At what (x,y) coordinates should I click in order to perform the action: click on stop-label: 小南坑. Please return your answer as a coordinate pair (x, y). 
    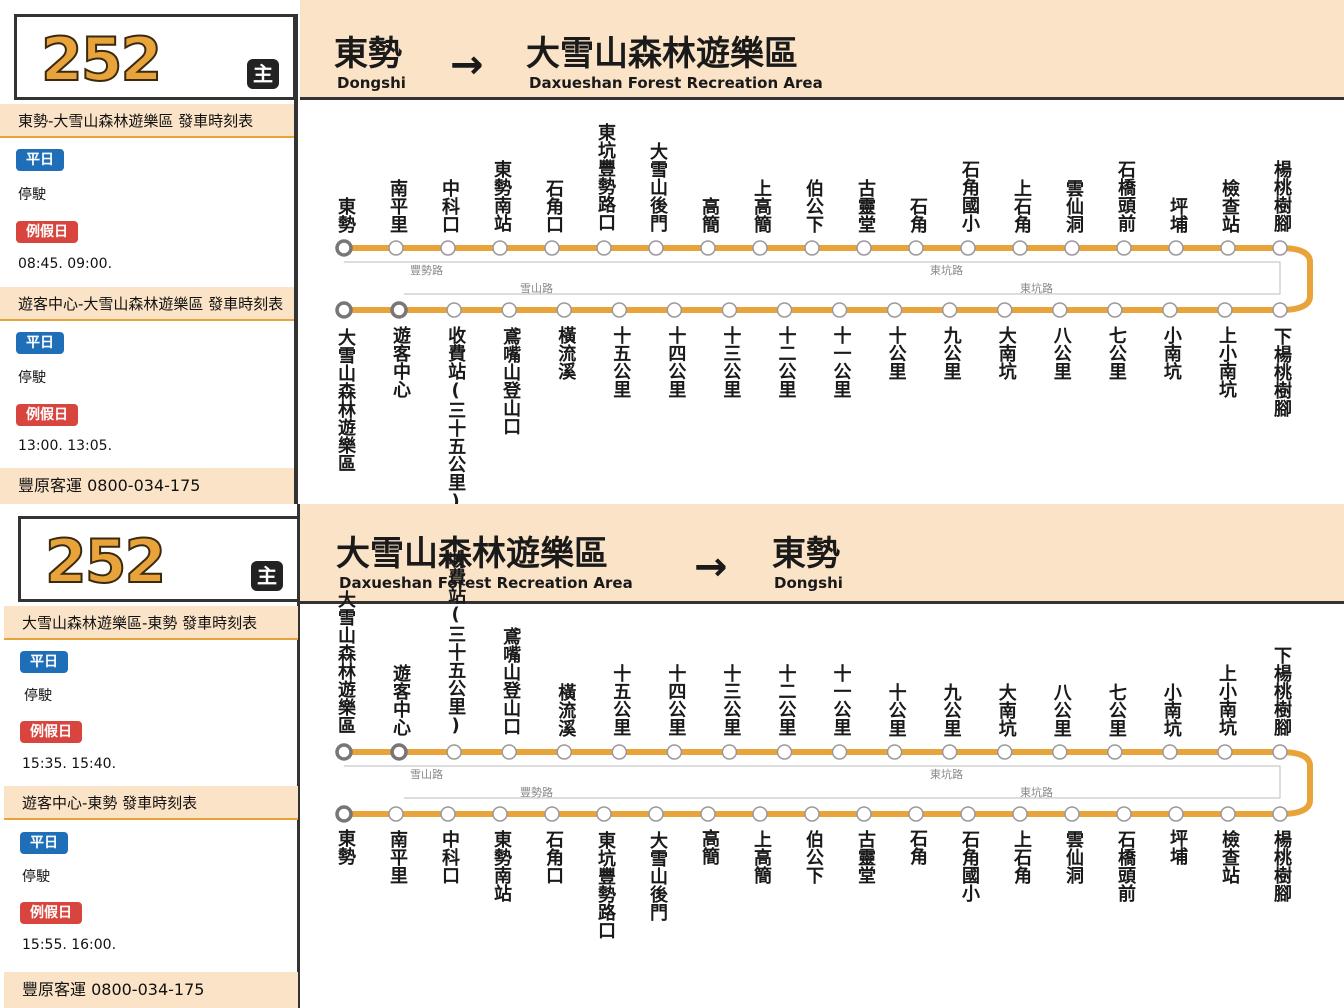
    Looking at the image, I should click on (1171, 709).